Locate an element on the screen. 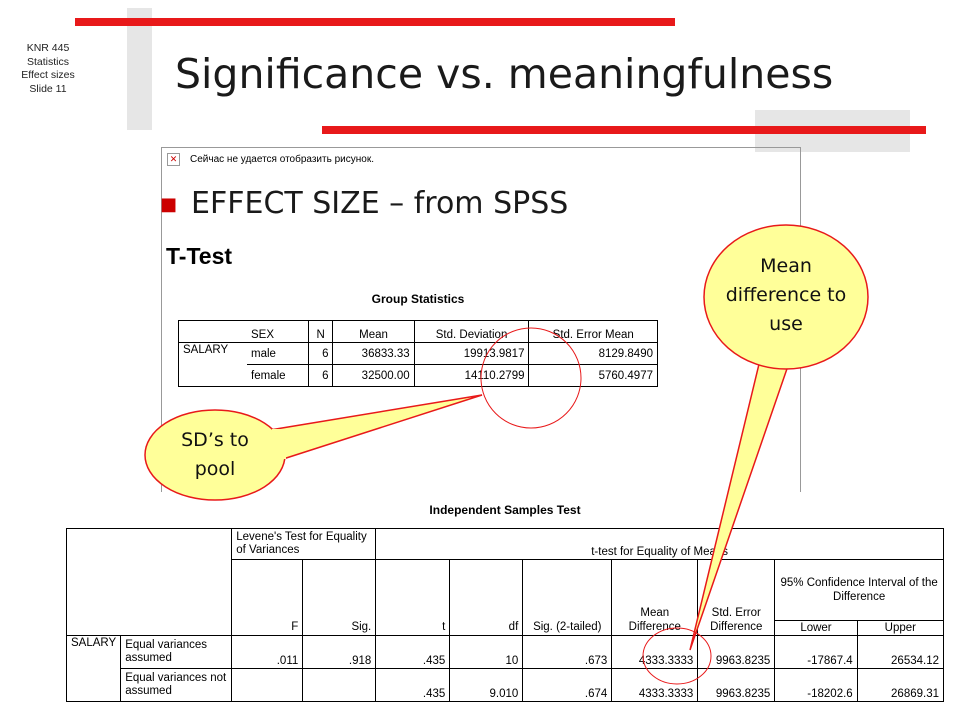  header-row: Lower Upper is located at coordinates (506, 628).